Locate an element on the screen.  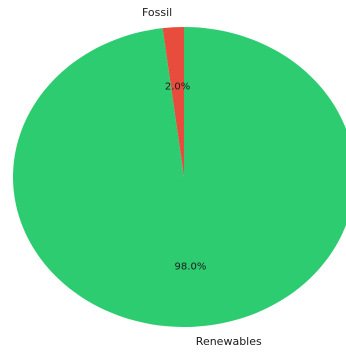
pct-label-fossil: 2.0% is located at coordinates (177, 87).